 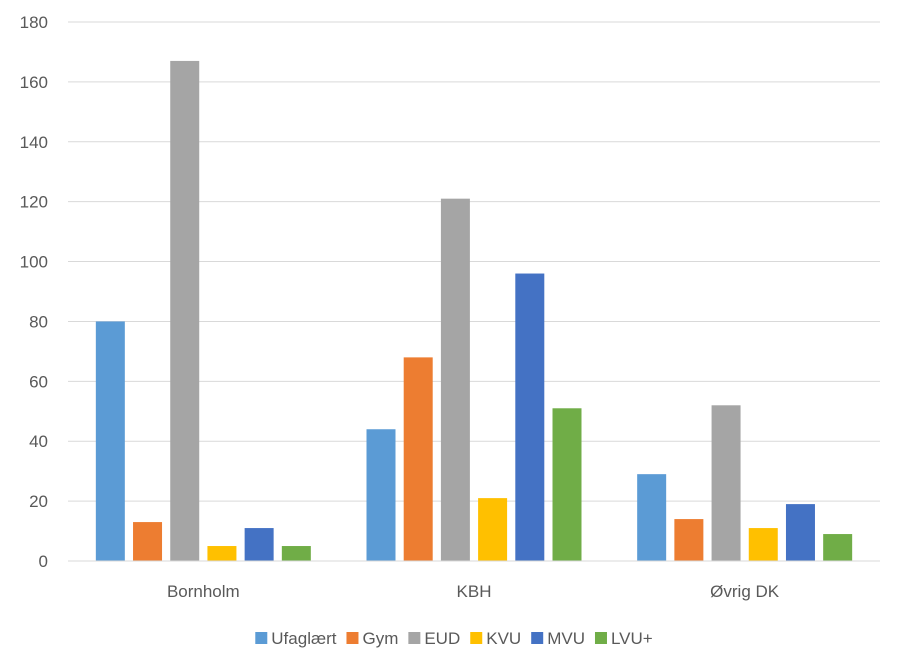 What do you see at coordinates (38, 501) in the screenshot?
I see `y-tick-label: 20` at bounding box center [38, 501].